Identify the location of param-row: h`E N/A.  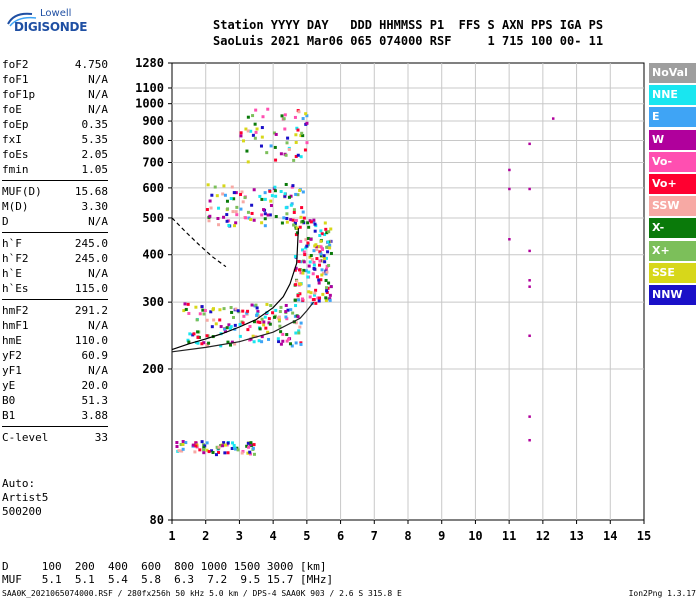
(55, 273).